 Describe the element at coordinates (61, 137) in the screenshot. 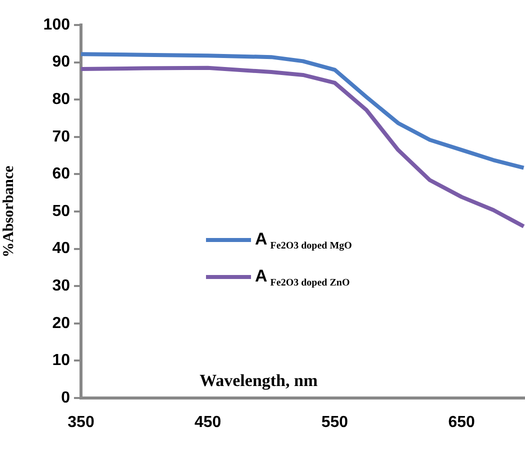

I see `y-tick-label: 70` at that location.